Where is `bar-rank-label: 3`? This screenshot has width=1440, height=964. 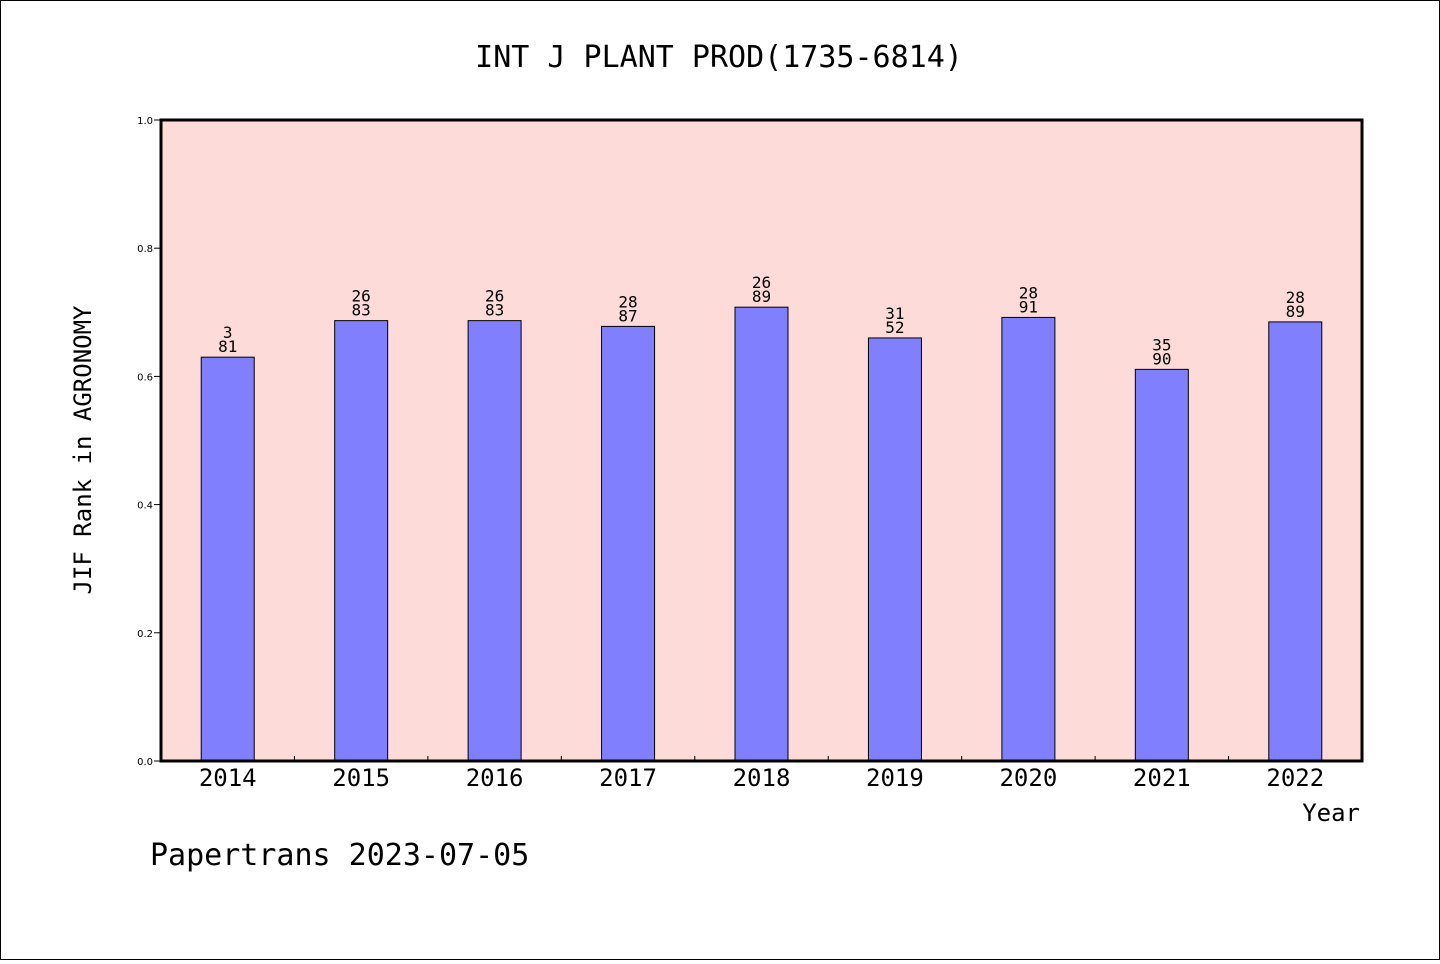 bar-rank-label: 3 is located at coordinates (228, 332).